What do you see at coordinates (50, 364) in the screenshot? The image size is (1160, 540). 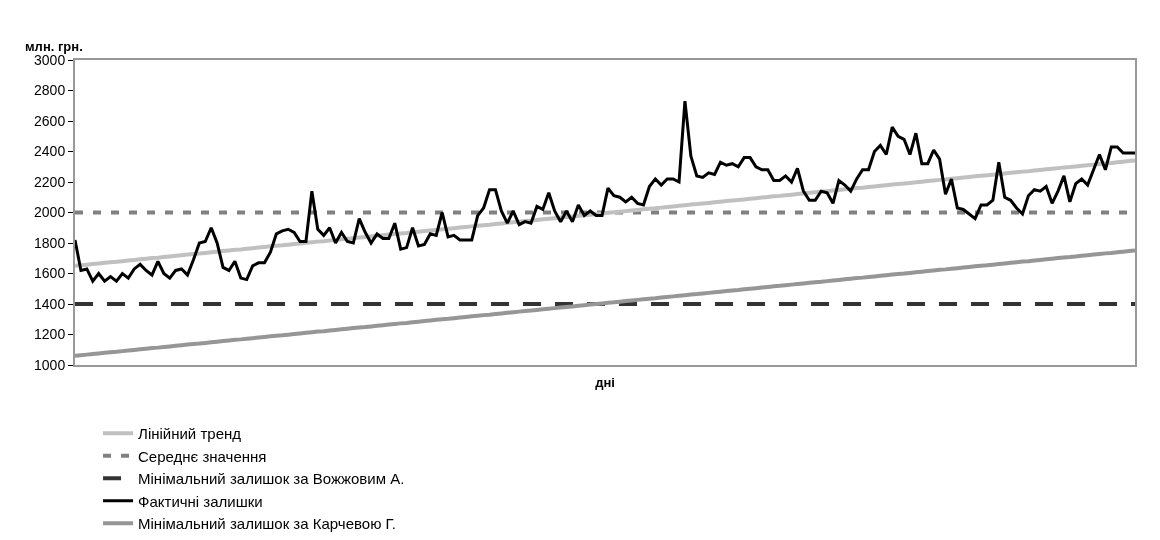 I see `y-tick-label: 1000` at bounding box center [50, 364].